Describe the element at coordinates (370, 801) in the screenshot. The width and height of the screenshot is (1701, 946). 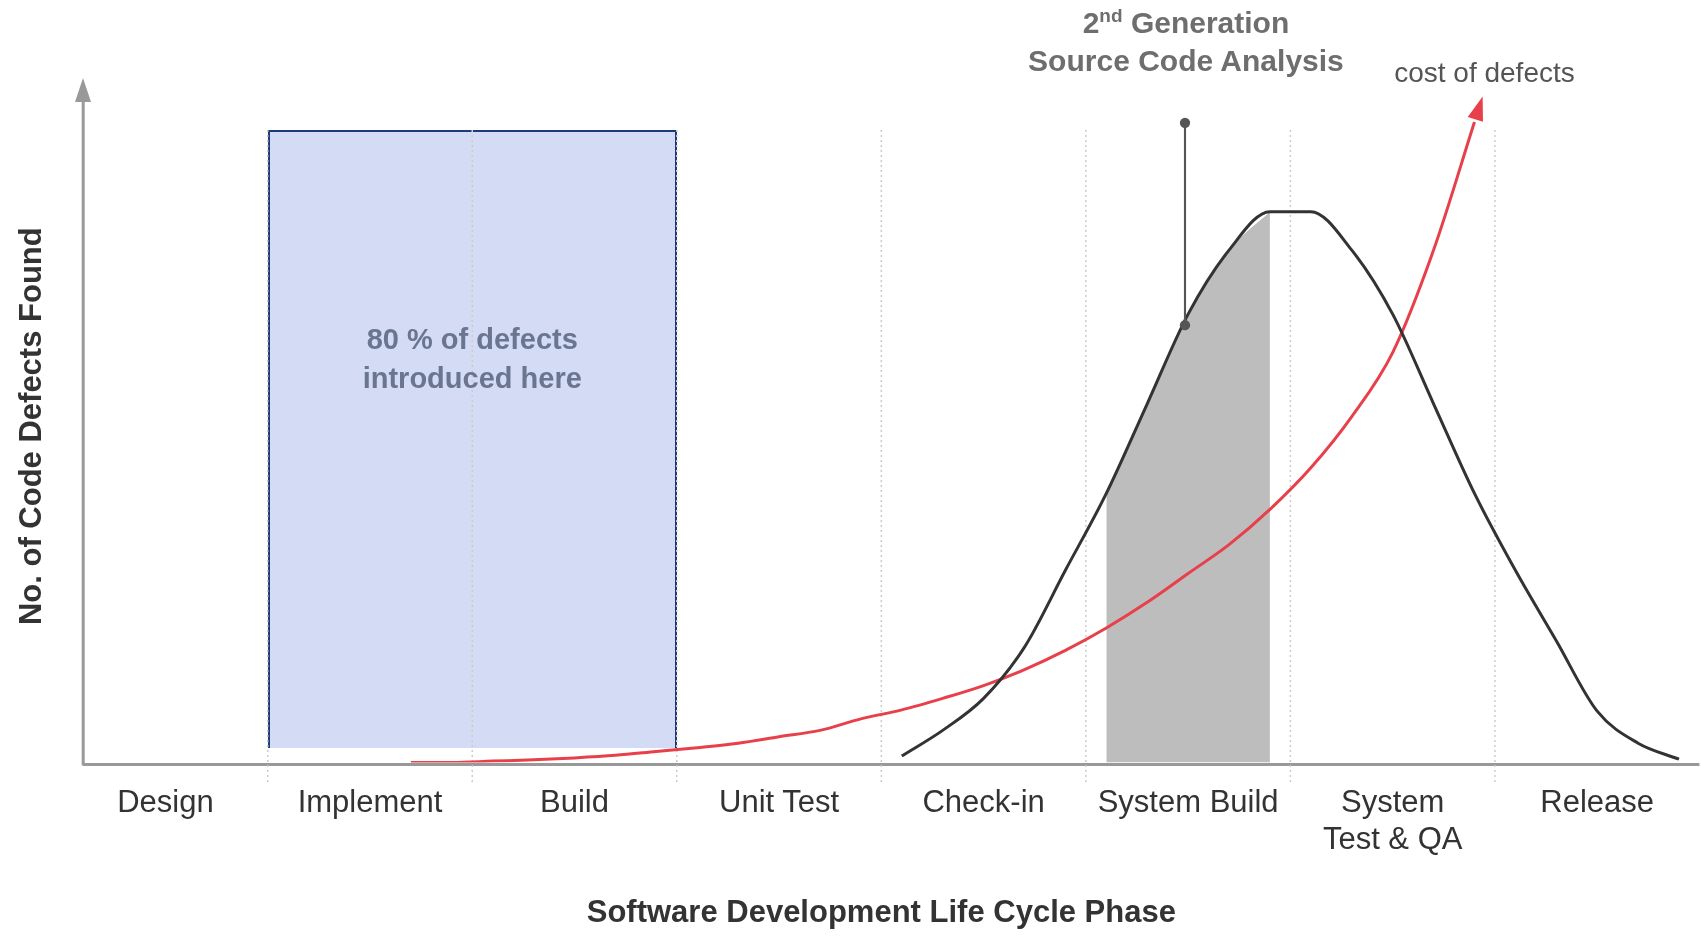
I see `x-tick-label: Implement` at that location.